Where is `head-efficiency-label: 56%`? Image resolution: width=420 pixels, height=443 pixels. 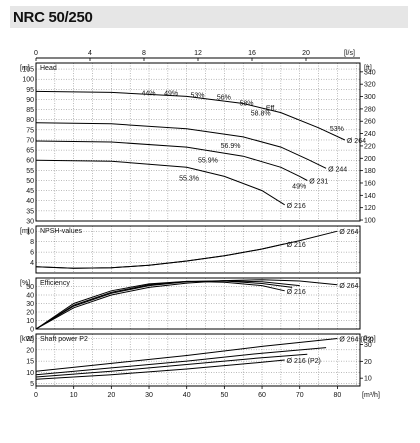
head-efficiency-label: 56% is located at coordinates (224, 97).